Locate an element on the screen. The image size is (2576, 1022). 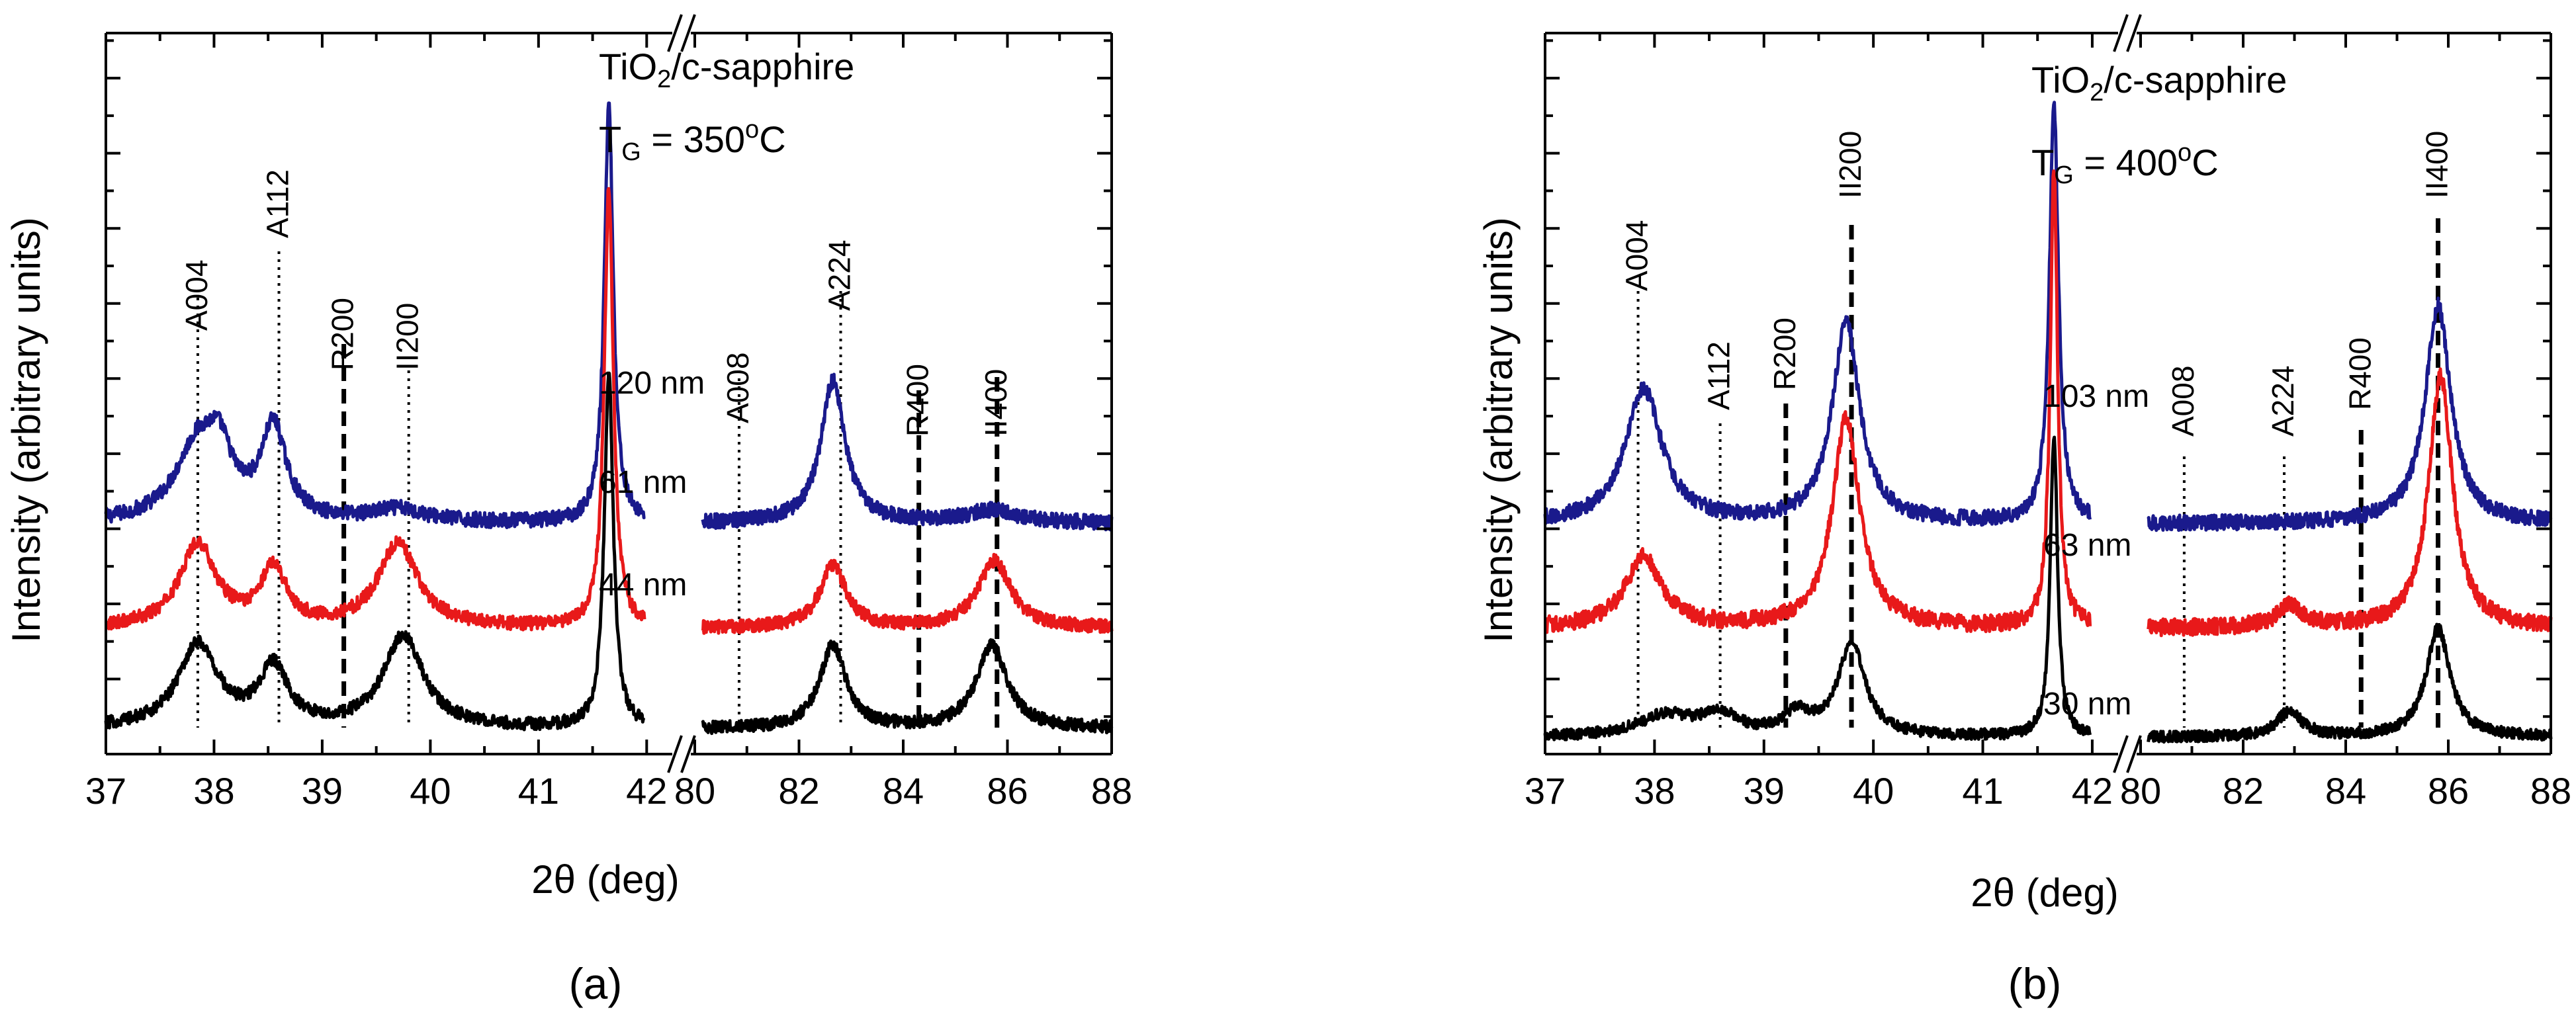
growth-temperature: TG = 400oC is located at coordinates (2125, 164).